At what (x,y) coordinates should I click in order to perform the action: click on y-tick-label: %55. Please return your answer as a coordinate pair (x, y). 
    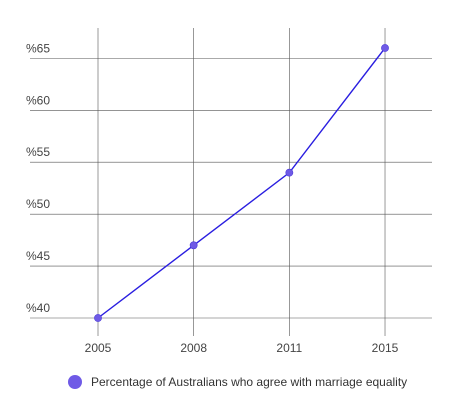
    Looking at the image, I should click on (38, 152).